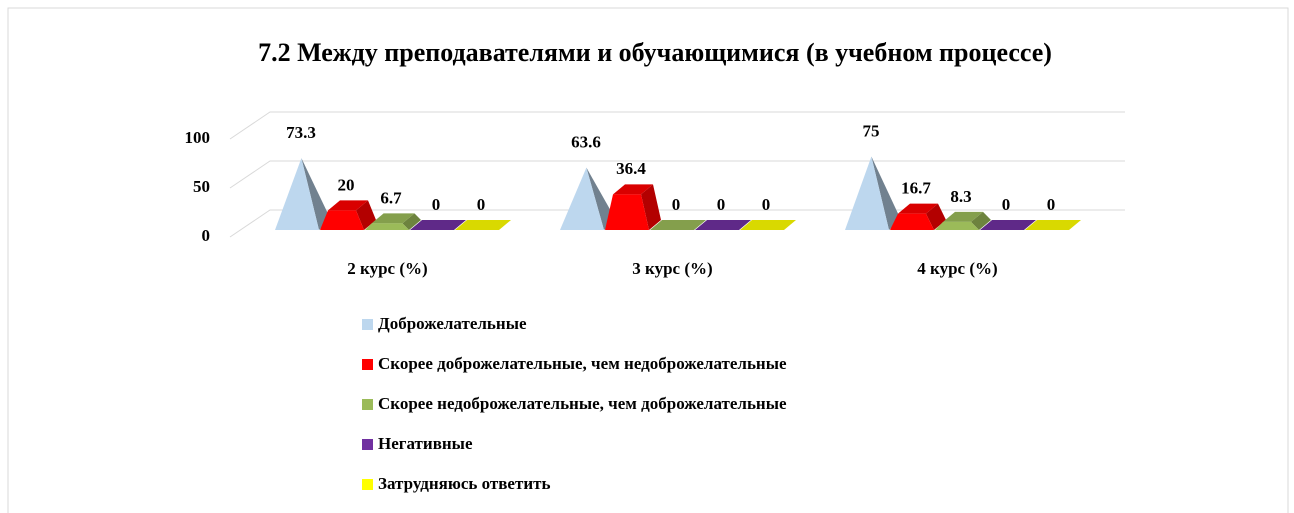 The height and width of the screenshot is (513, 1294). What do you see at coordinates (464, 483) in the screenshot?
I see `legend-label: Затрудняюсь ответить` at bounding box center [464, 483].